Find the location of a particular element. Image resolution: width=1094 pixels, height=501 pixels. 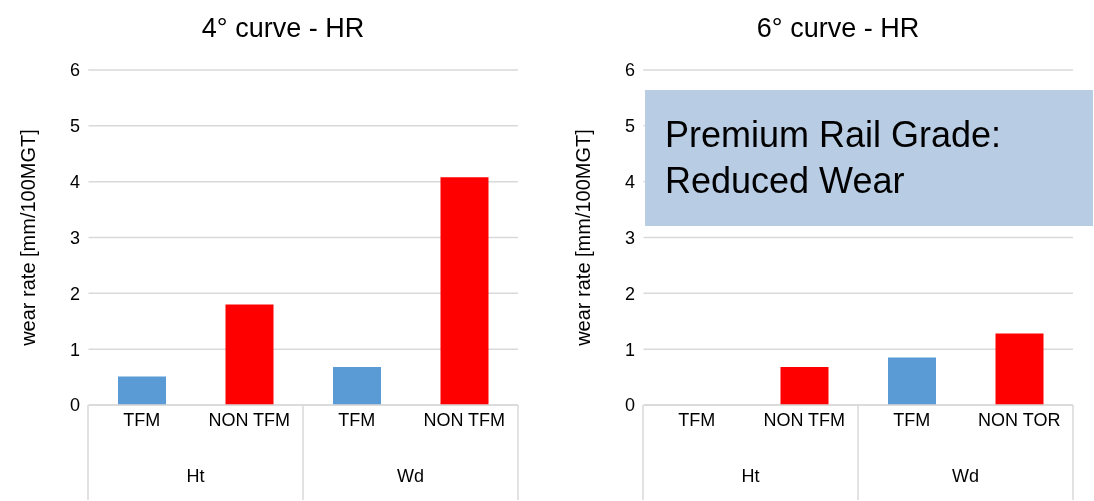

x-tick-label: NON TOR is located at coordinates (1019, 419).